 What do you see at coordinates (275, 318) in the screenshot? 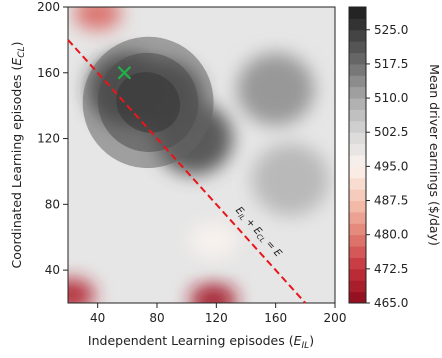
I see `x-tick-label: 160` at bounding box center [275, 318].